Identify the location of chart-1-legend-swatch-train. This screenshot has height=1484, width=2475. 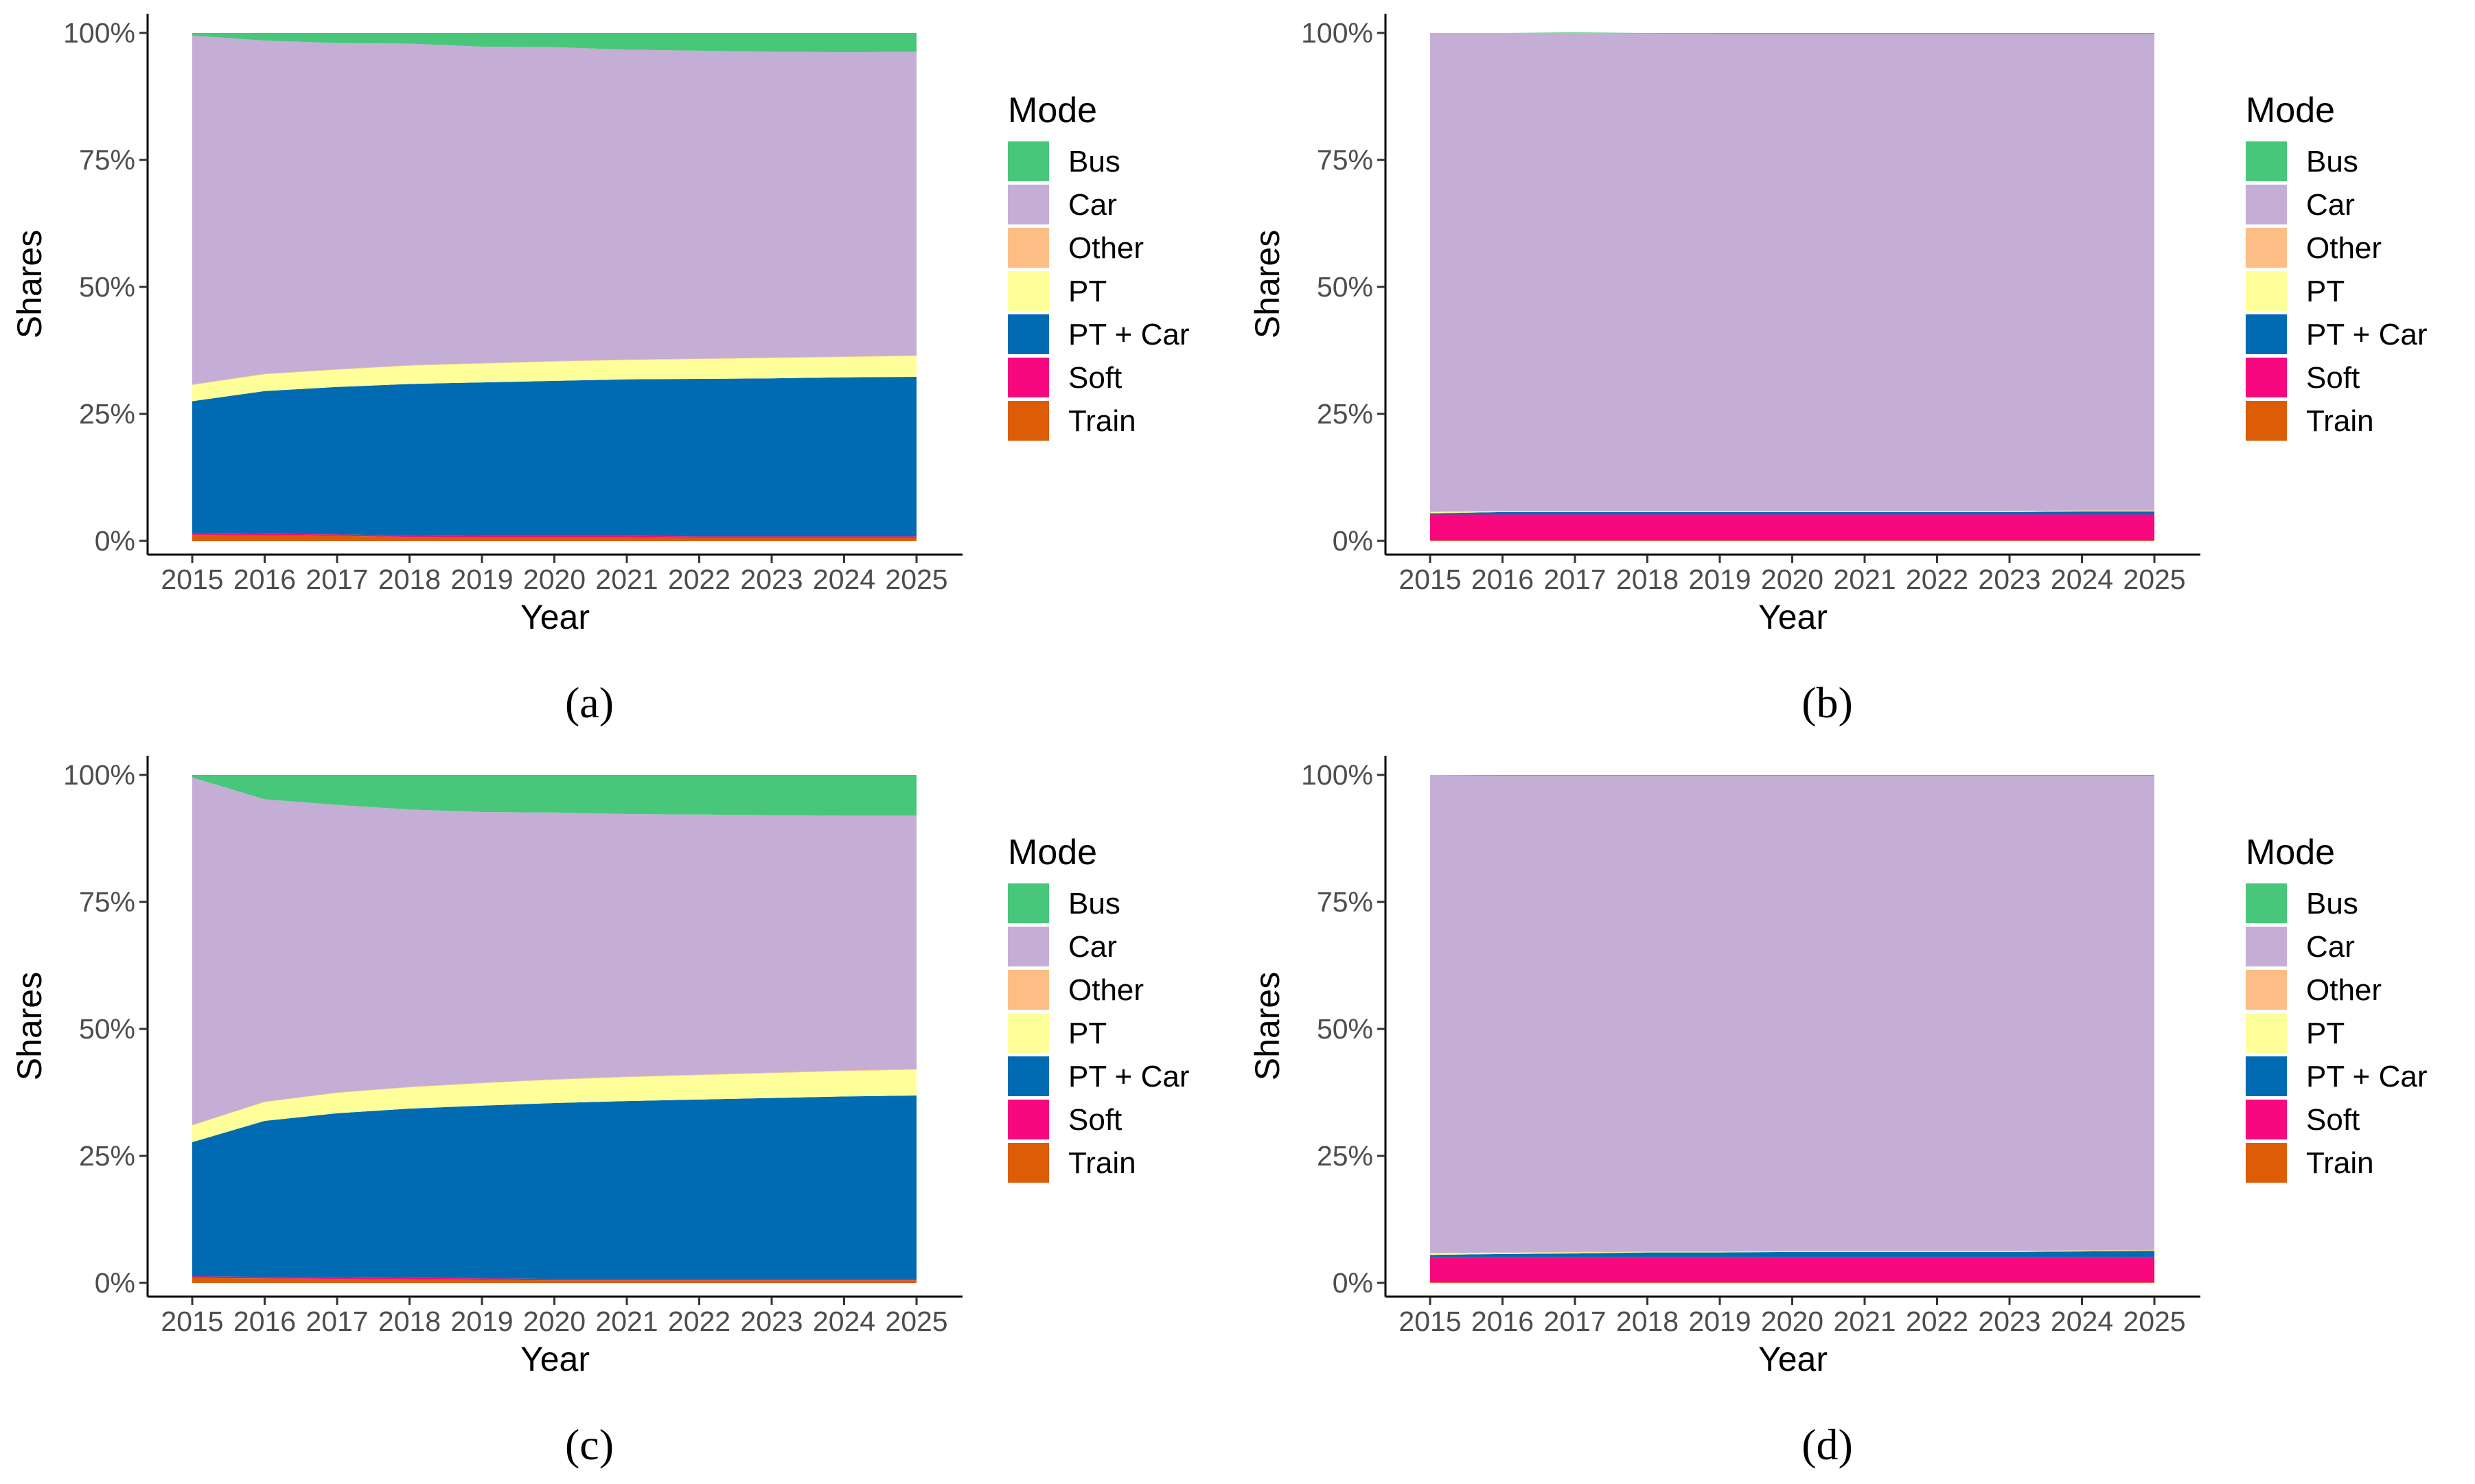
(2266, 421).